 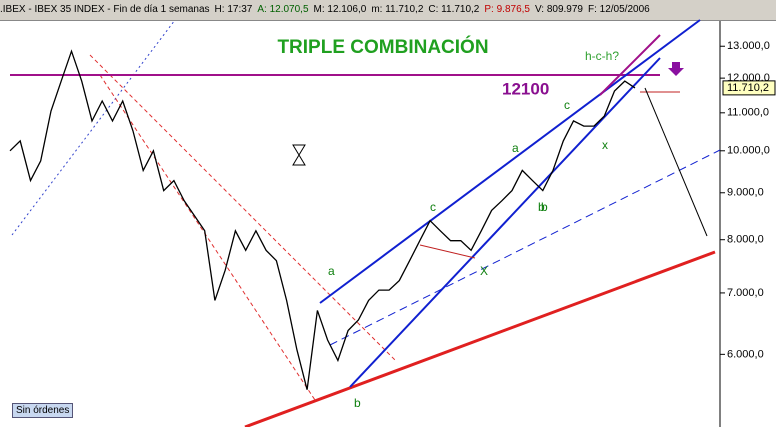 What do you see at coordinates (233, 9) in the screenshot?
I see `header-field: H: 17:37` at bounding box center [233, 9].